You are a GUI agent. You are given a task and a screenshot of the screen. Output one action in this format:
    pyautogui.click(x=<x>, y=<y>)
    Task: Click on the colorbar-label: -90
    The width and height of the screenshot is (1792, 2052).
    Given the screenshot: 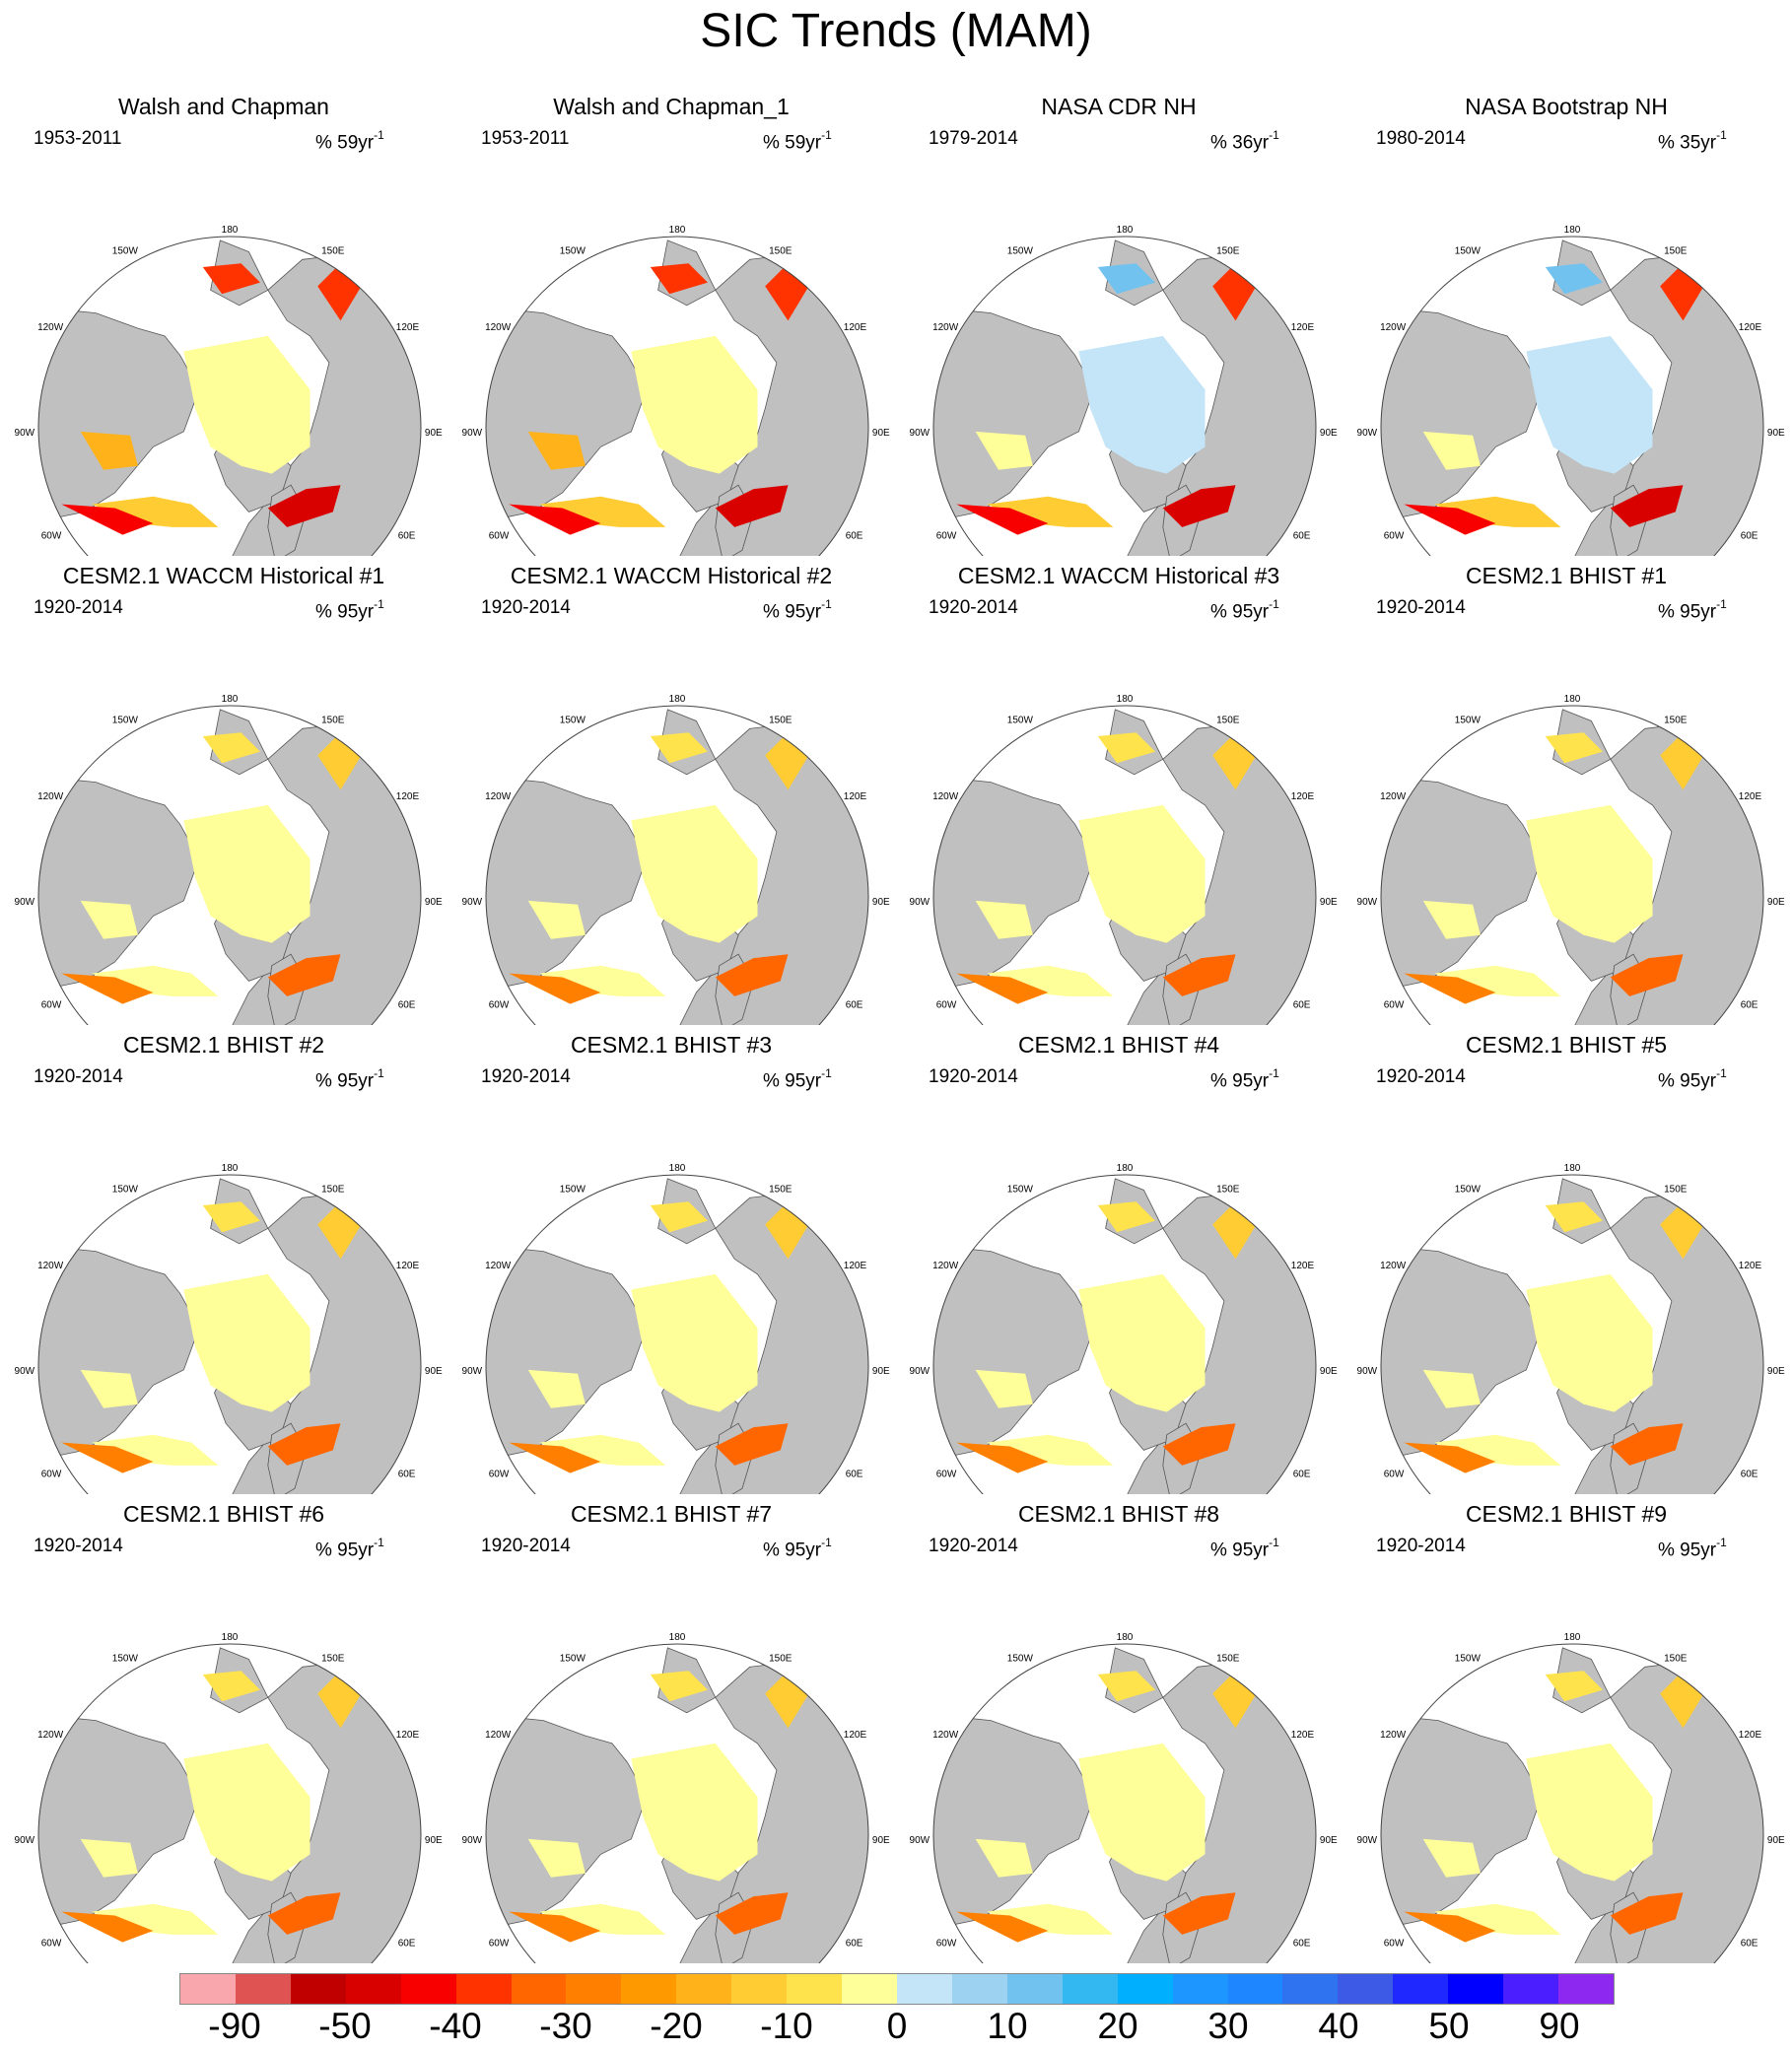 What is the action you would take?
    pyautogui.click(x=234, y=2026)
    